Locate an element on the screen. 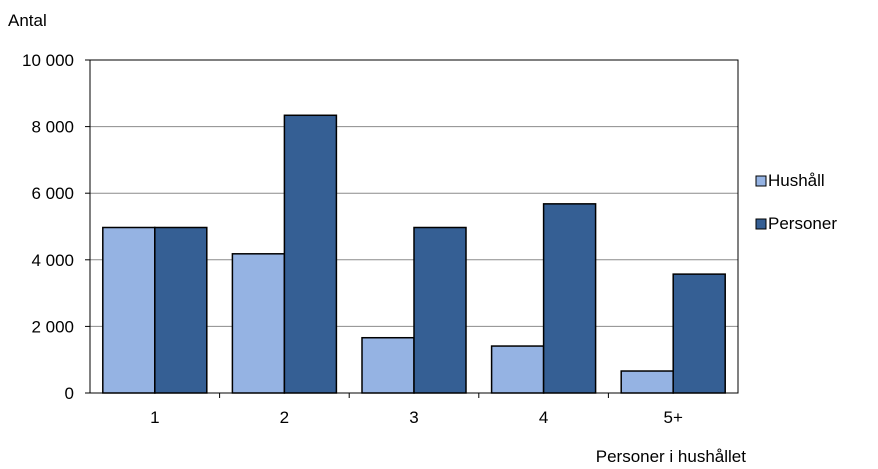 The height and width of the screenshot is (469, 878). legend-label: Personer is located at coordinates (802, 223).